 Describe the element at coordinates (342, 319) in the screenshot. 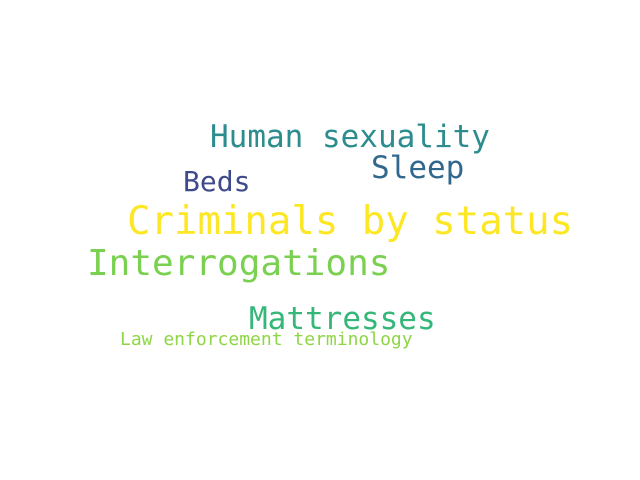

I see `word-mattresses: Mattresses` at that location.